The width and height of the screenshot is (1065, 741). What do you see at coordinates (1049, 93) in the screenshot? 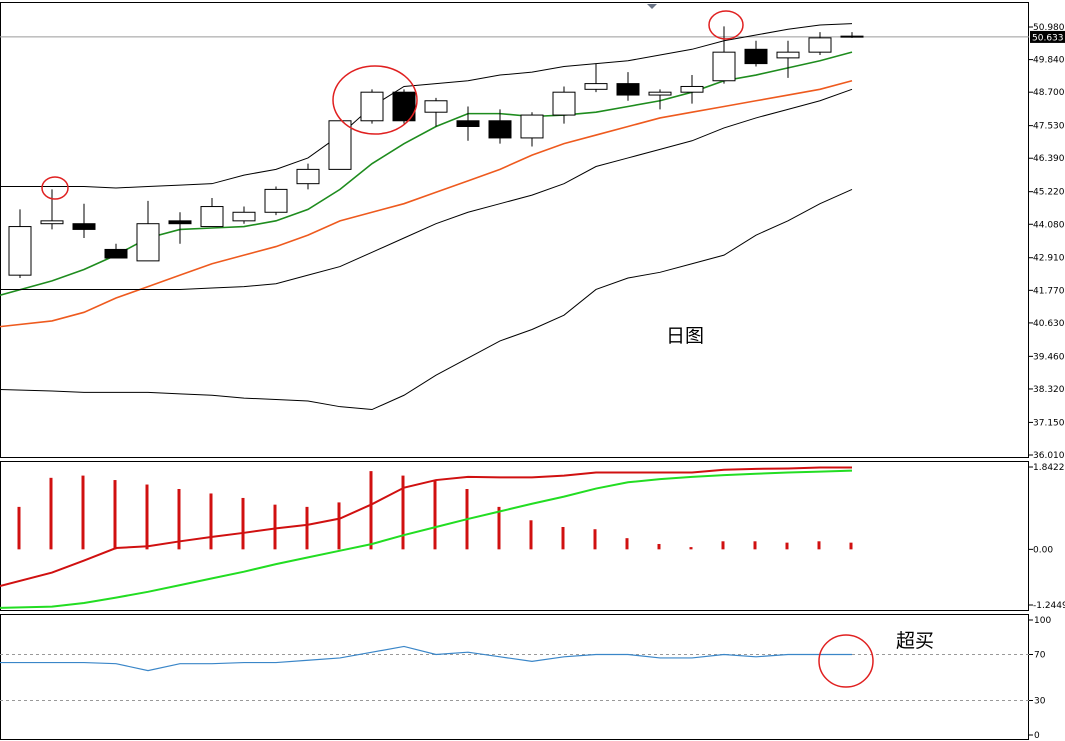
I see `y-tick-label: 48.700` at bounding box center [1049, 93].